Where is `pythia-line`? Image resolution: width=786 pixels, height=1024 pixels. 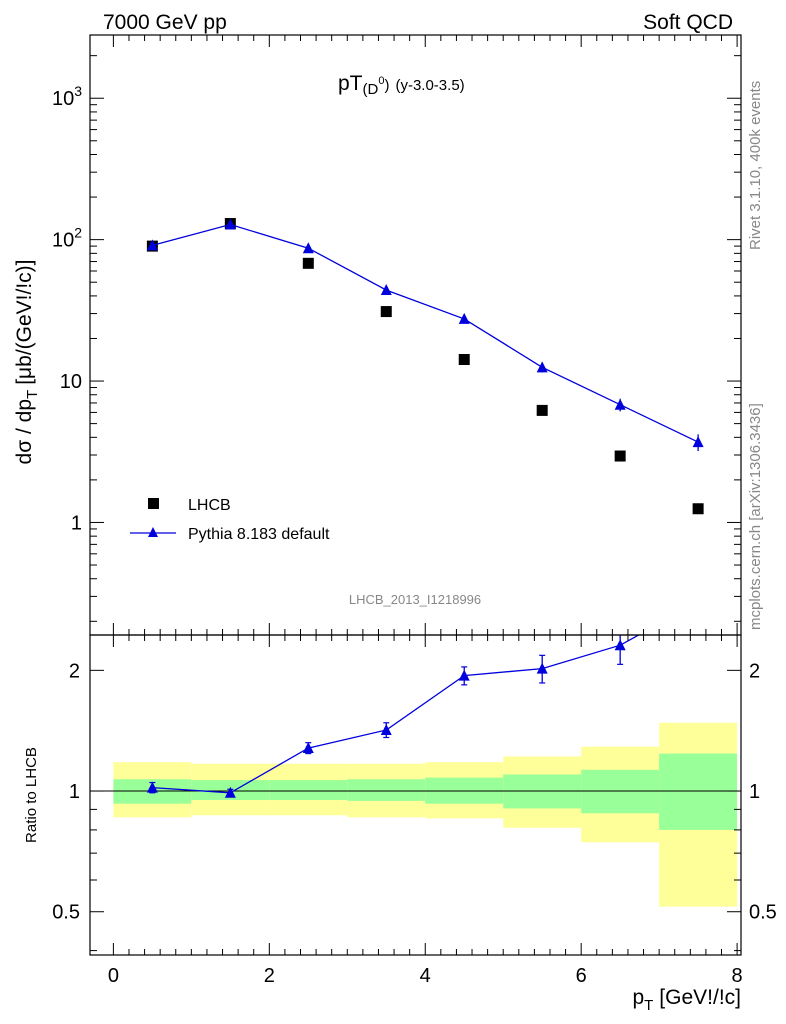
pythia-line is located at coordinates (425, 333).